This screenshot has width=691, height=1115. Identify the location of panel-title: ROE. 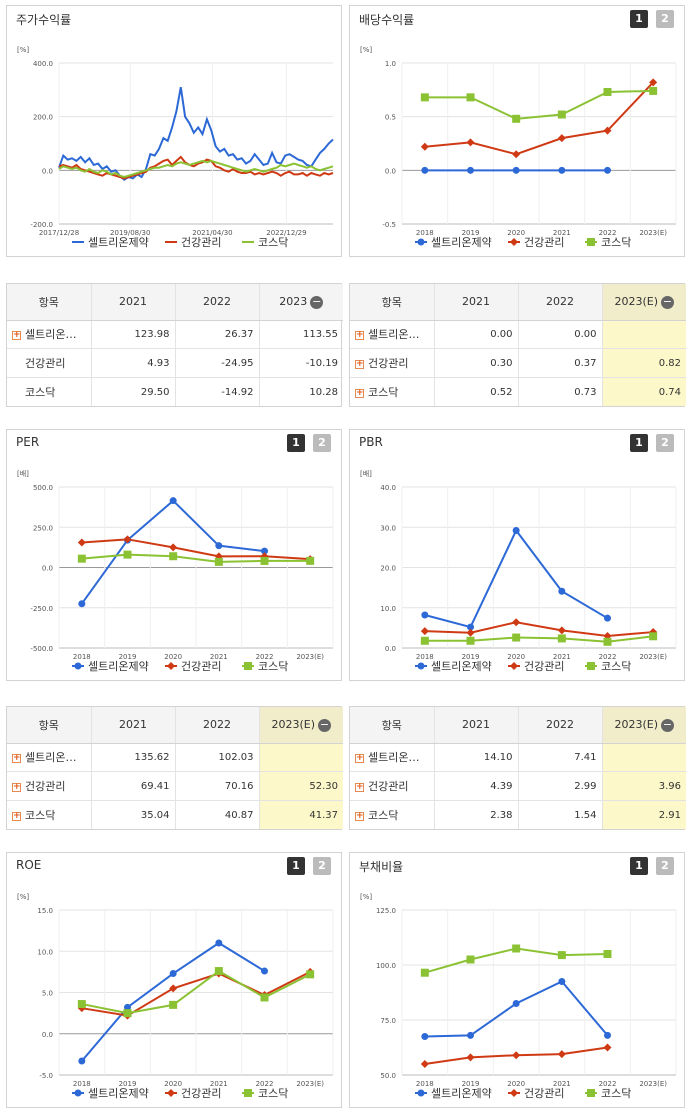
(29, 865).